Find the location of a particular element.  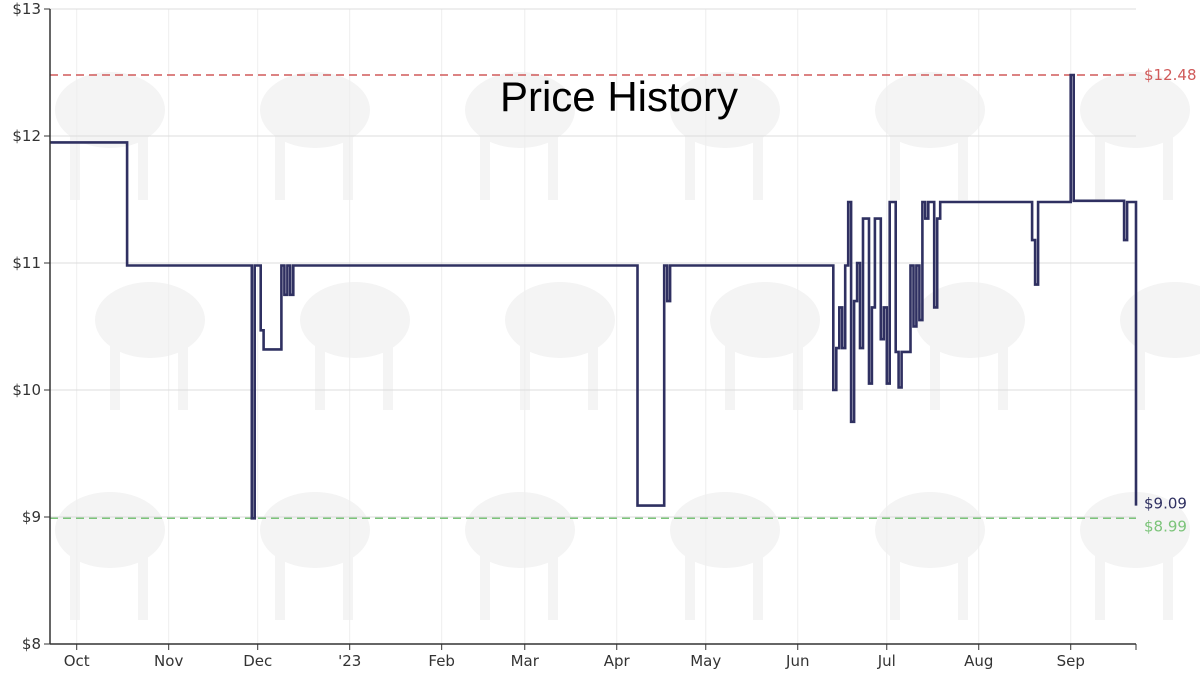

x-tick-label: Dec is located at coordinates (257, 661).